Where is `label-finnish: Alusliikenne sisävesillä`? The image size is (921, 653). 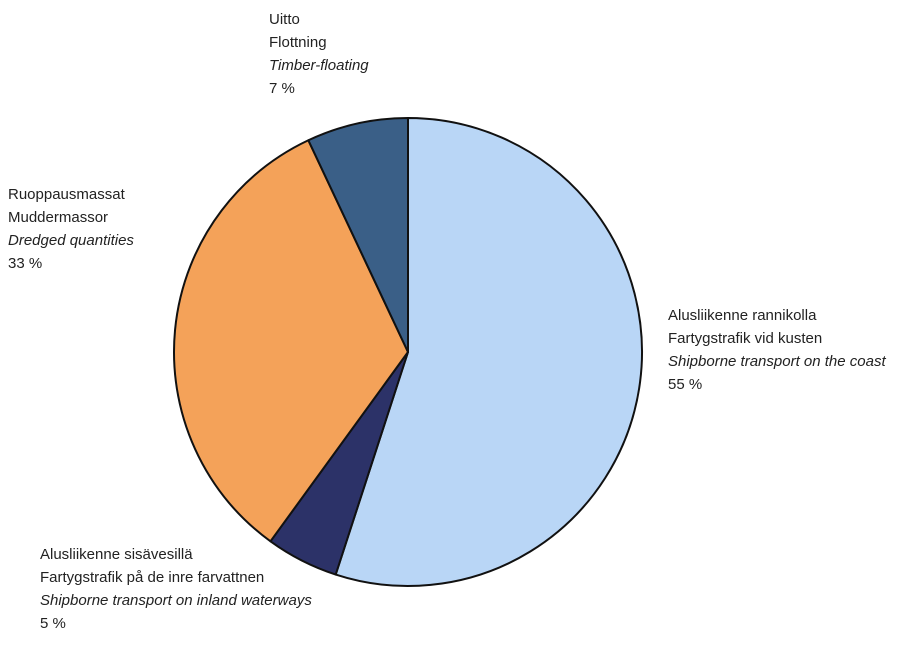 label-finnish: Alusliikenne sisävesillä is located at coordinates (116, 554).